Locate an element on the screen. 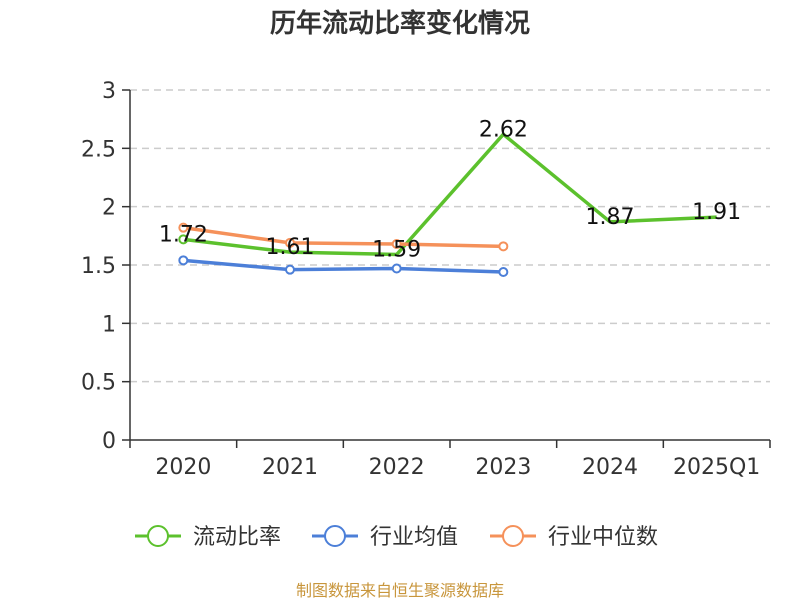 This screenshot has width=800, height=600. y-tick-label: 1 is located at coordinates (109, 324).